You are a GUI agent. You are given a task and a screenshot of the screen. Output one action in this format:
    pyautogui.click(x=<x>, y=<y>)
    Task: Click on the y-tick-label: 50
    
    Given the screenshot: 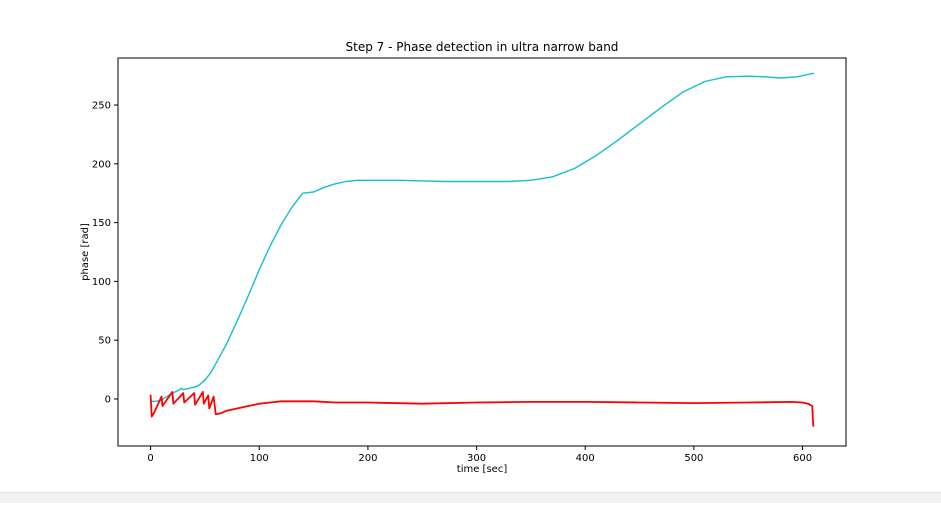 What is the action you would take?
    pyautogui.click(x=104, y=341)
    